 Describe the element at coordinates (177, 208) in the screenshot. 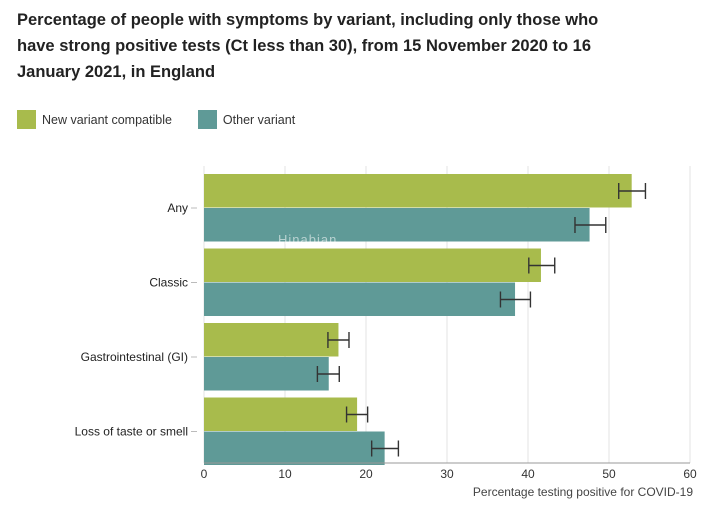

I see `category-label-any: Any` at that location.